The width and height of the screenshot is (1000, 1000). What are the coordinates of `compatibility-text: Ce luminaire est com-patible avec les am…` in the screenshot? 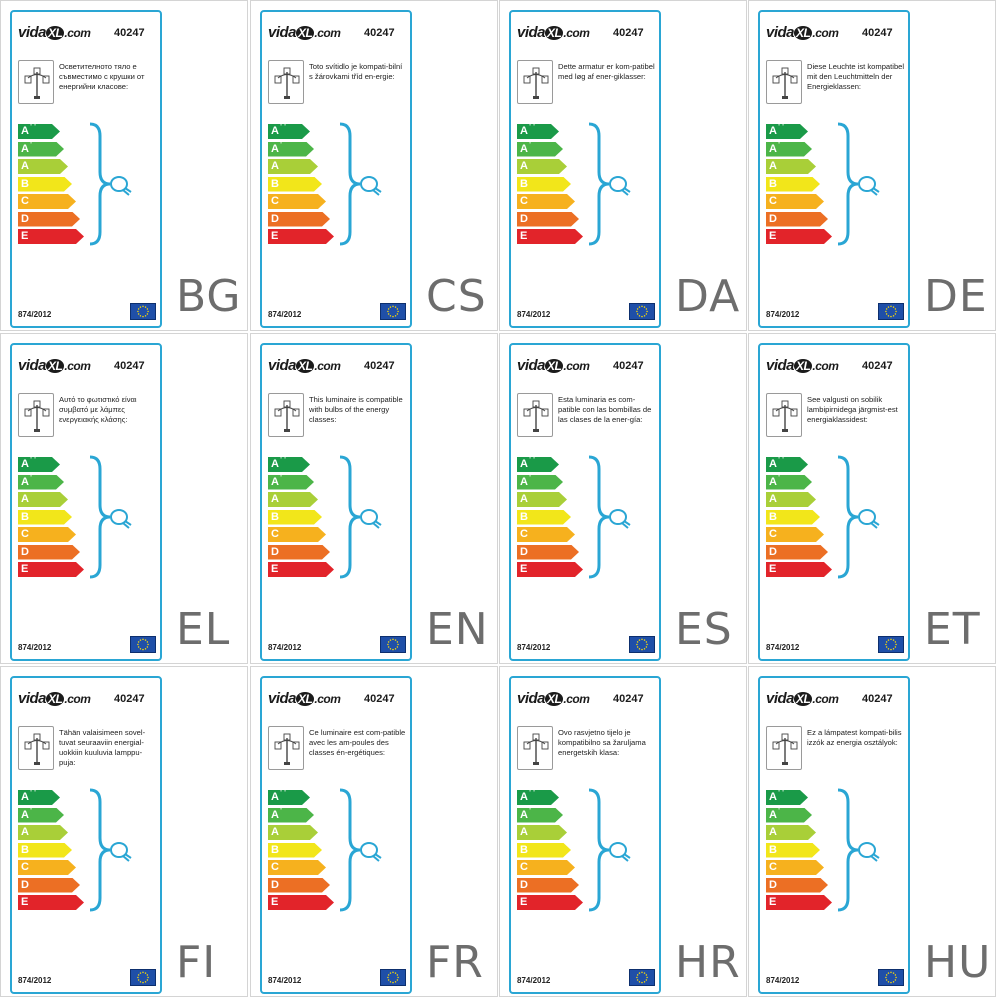 It's located at (357, 742).